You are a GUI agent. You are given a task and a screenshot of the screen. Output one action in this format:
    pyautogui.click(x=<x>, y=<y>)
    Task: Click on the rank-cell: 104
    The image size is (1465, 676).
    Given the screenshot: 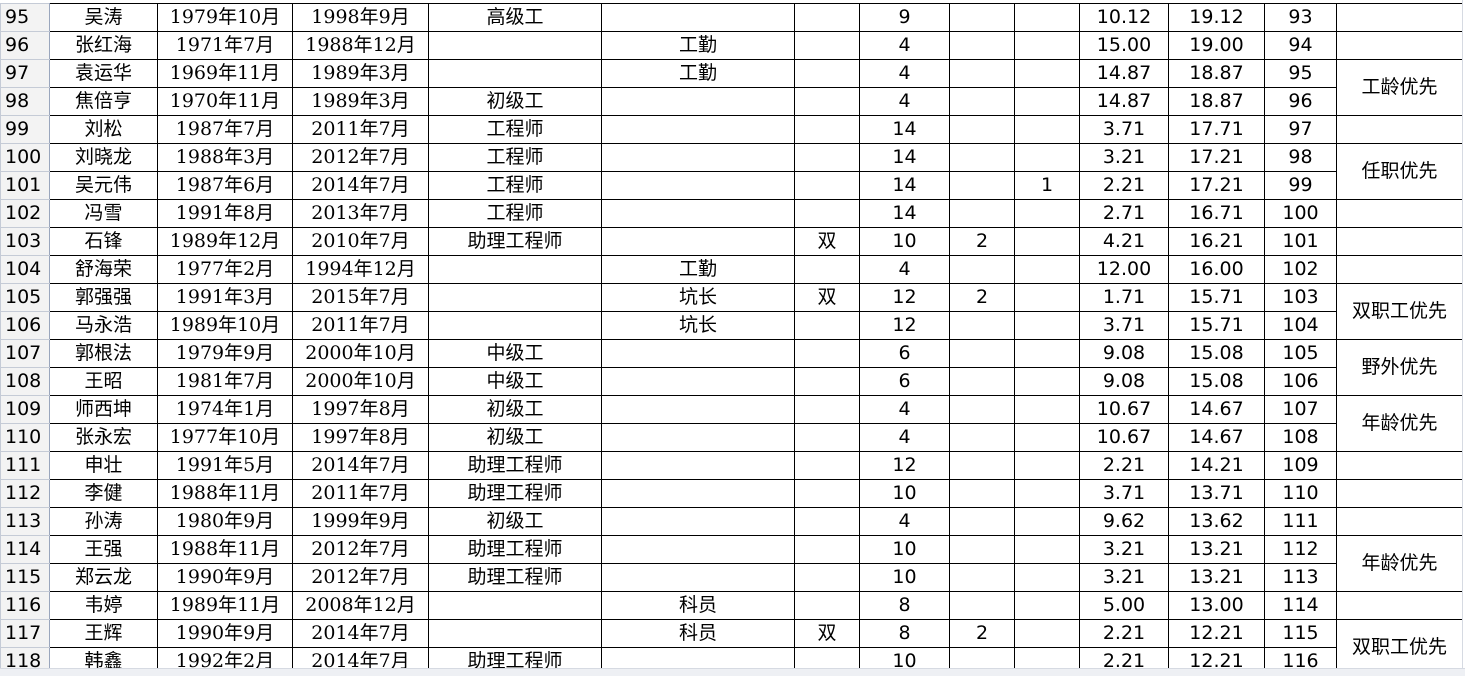 What is the action you would take?
    pyautogui.click(x=1300, y=325)
    